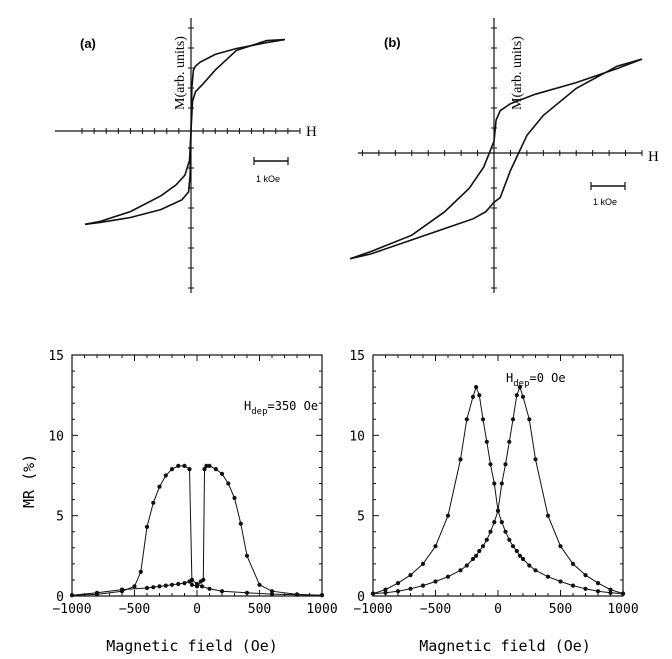 The width and height of the screenshot is (672, 659). Describe the element at coordinates (281, 408) in the screenshot. I see `annotation-hdep-left: Hdep=350 Oe` at that location.